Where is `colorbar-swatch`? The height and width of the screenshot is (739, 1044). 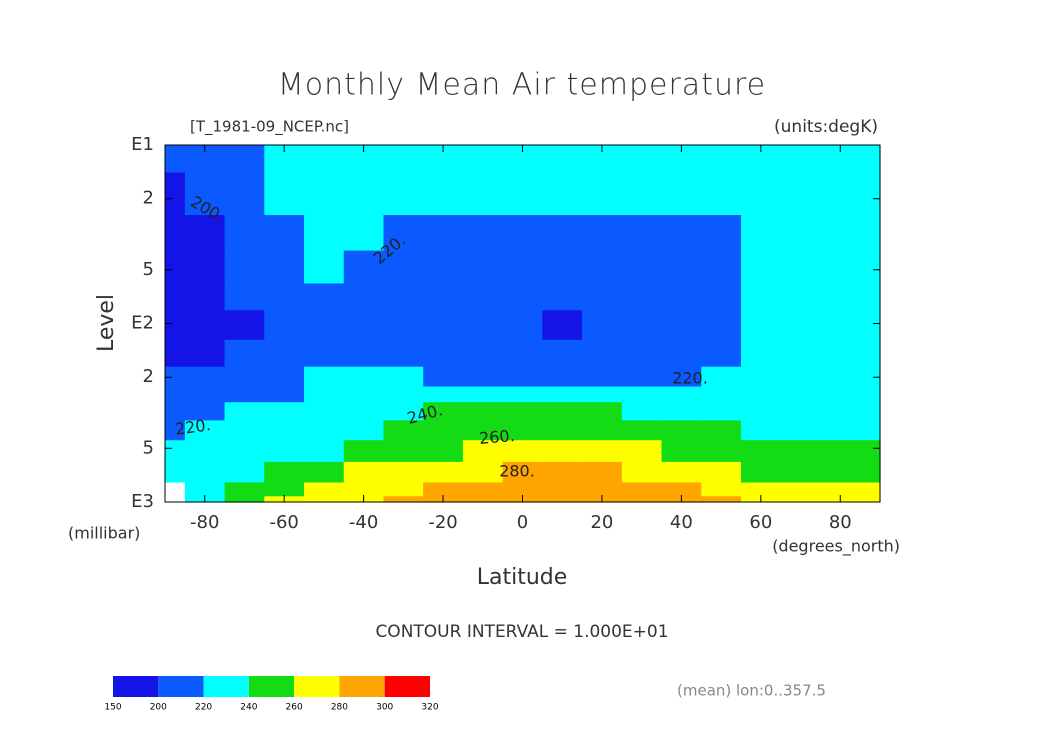 colorbar-swatch is located at coordinates (136, 686).